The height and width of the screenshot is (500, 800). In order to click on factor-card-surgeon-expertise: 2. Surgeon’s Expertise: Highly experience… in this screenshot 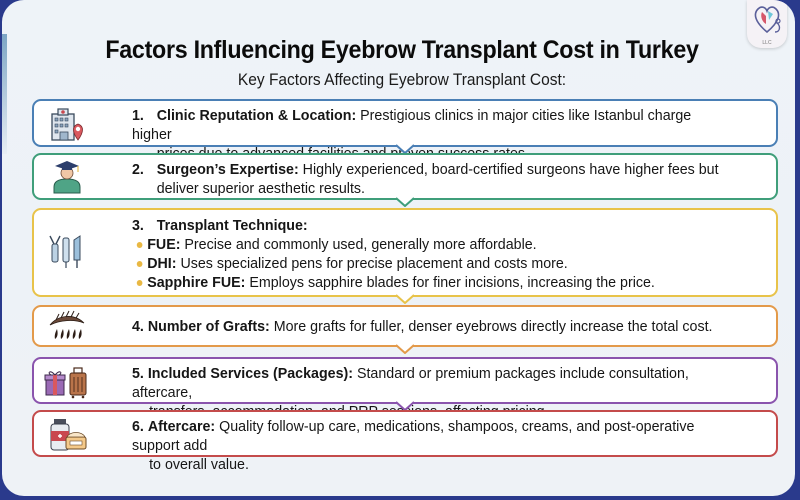, I will do `click(405, 176)`.